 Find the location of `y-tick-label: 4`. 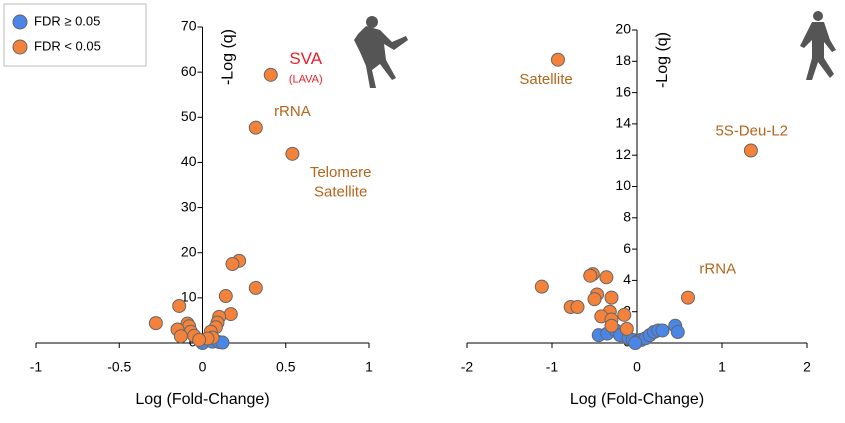

y-tick-label: 4 is located at coordinates (627, 279).